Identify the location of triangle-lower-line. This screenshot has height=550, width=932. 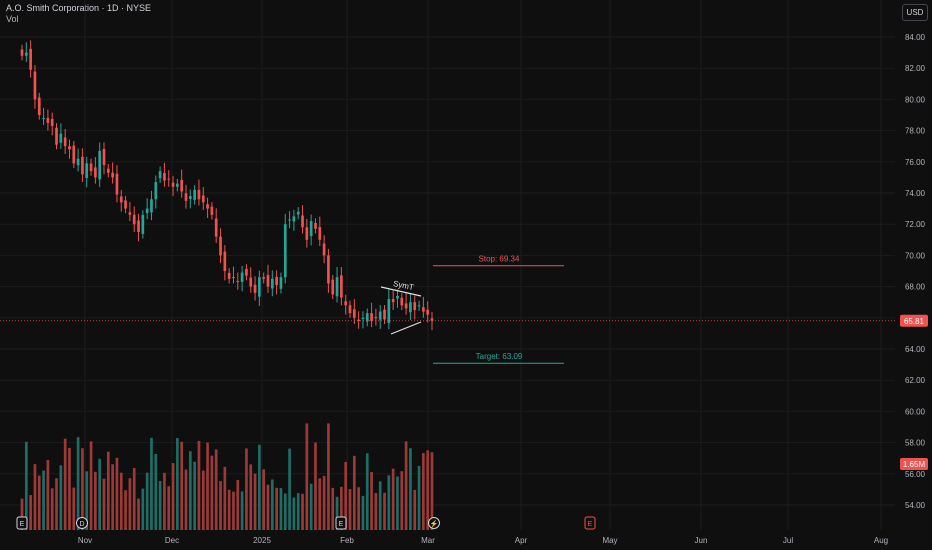
(406, 328).